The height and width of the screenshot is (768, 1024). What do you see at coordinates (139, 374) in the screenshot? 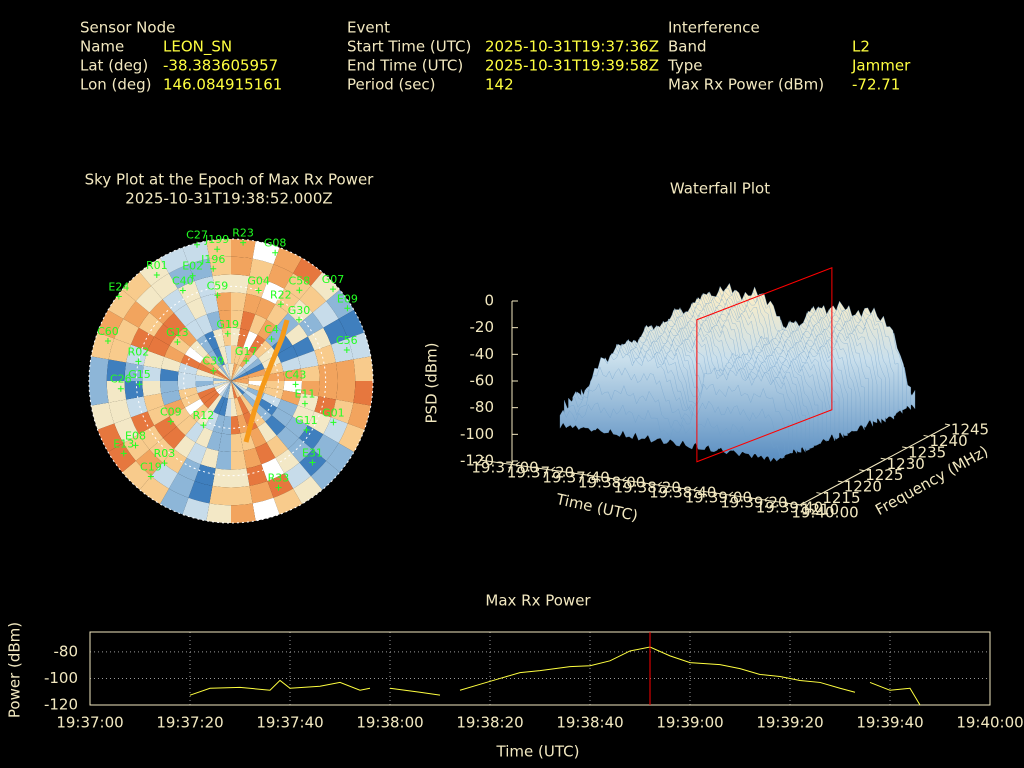
I see `satellite-label: G15` at bounding box center [139, 374].